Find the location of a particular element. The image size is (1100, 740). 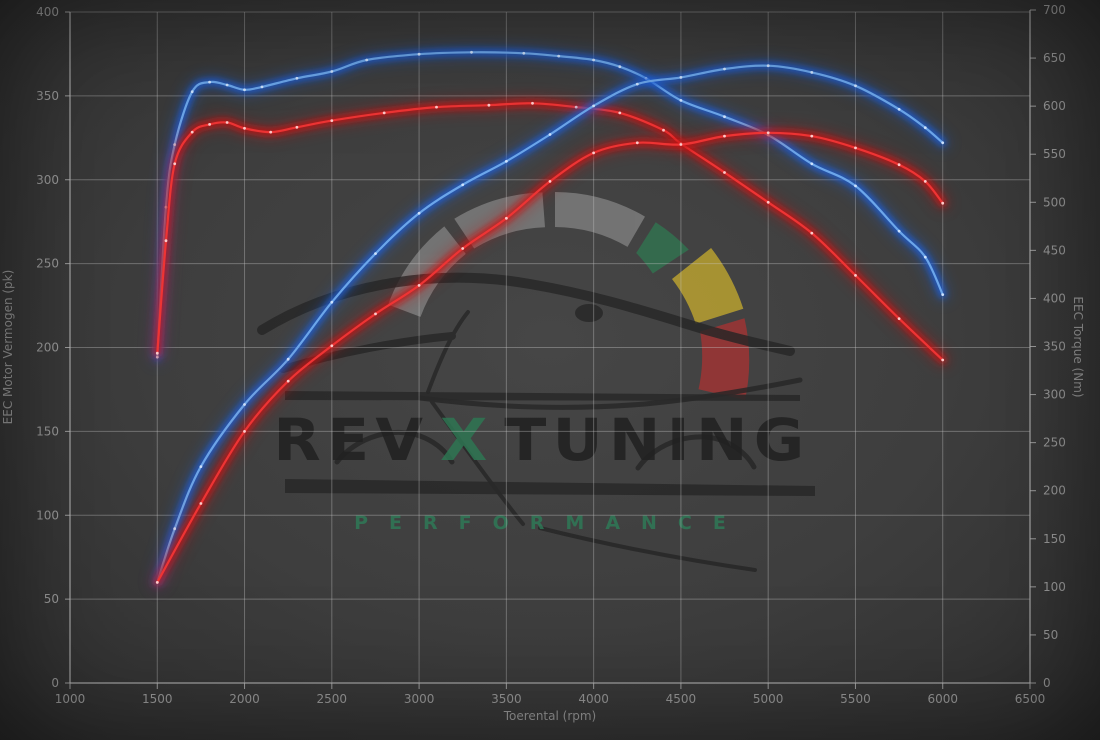

y-right-tick-label: 0 is located at coordinates (1047, 683).